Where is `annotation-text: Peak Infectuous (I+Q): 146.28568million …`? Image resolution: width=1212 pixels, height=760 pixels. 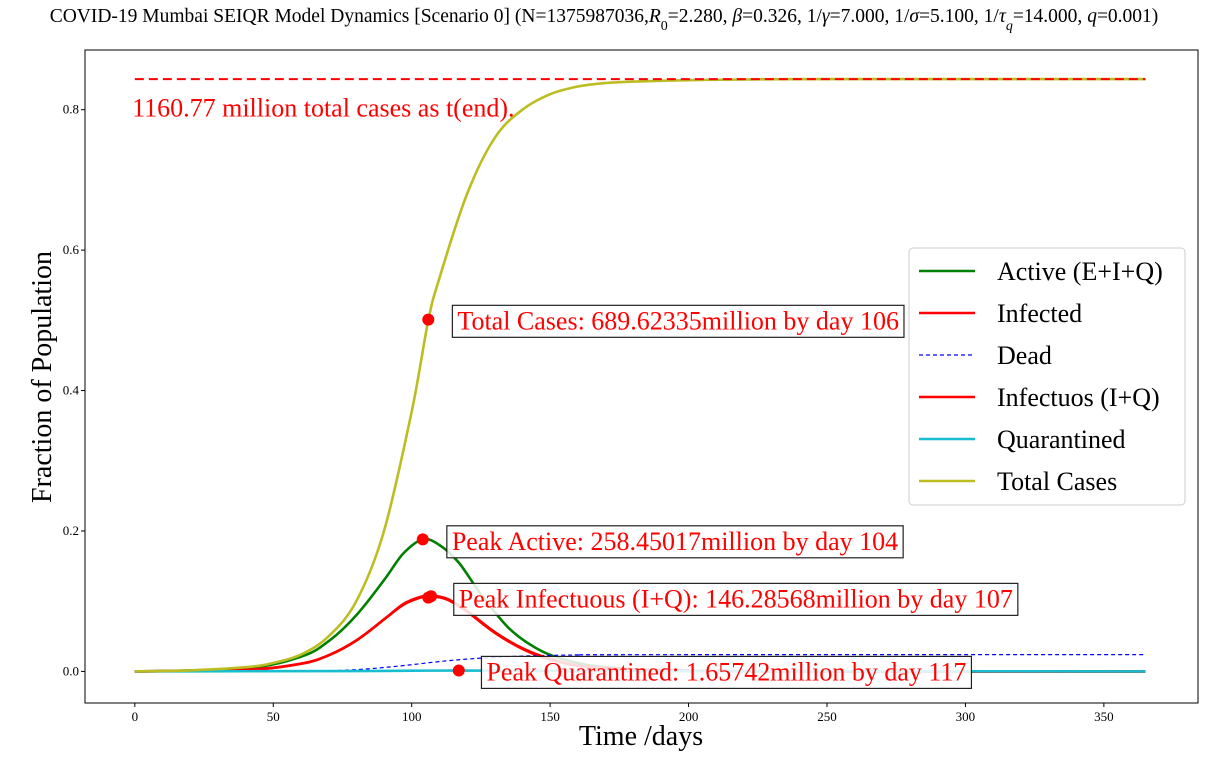
annotation-text: Peak Infectuous (I+Q): 146.28568million … is located at coordinates (736, 598).